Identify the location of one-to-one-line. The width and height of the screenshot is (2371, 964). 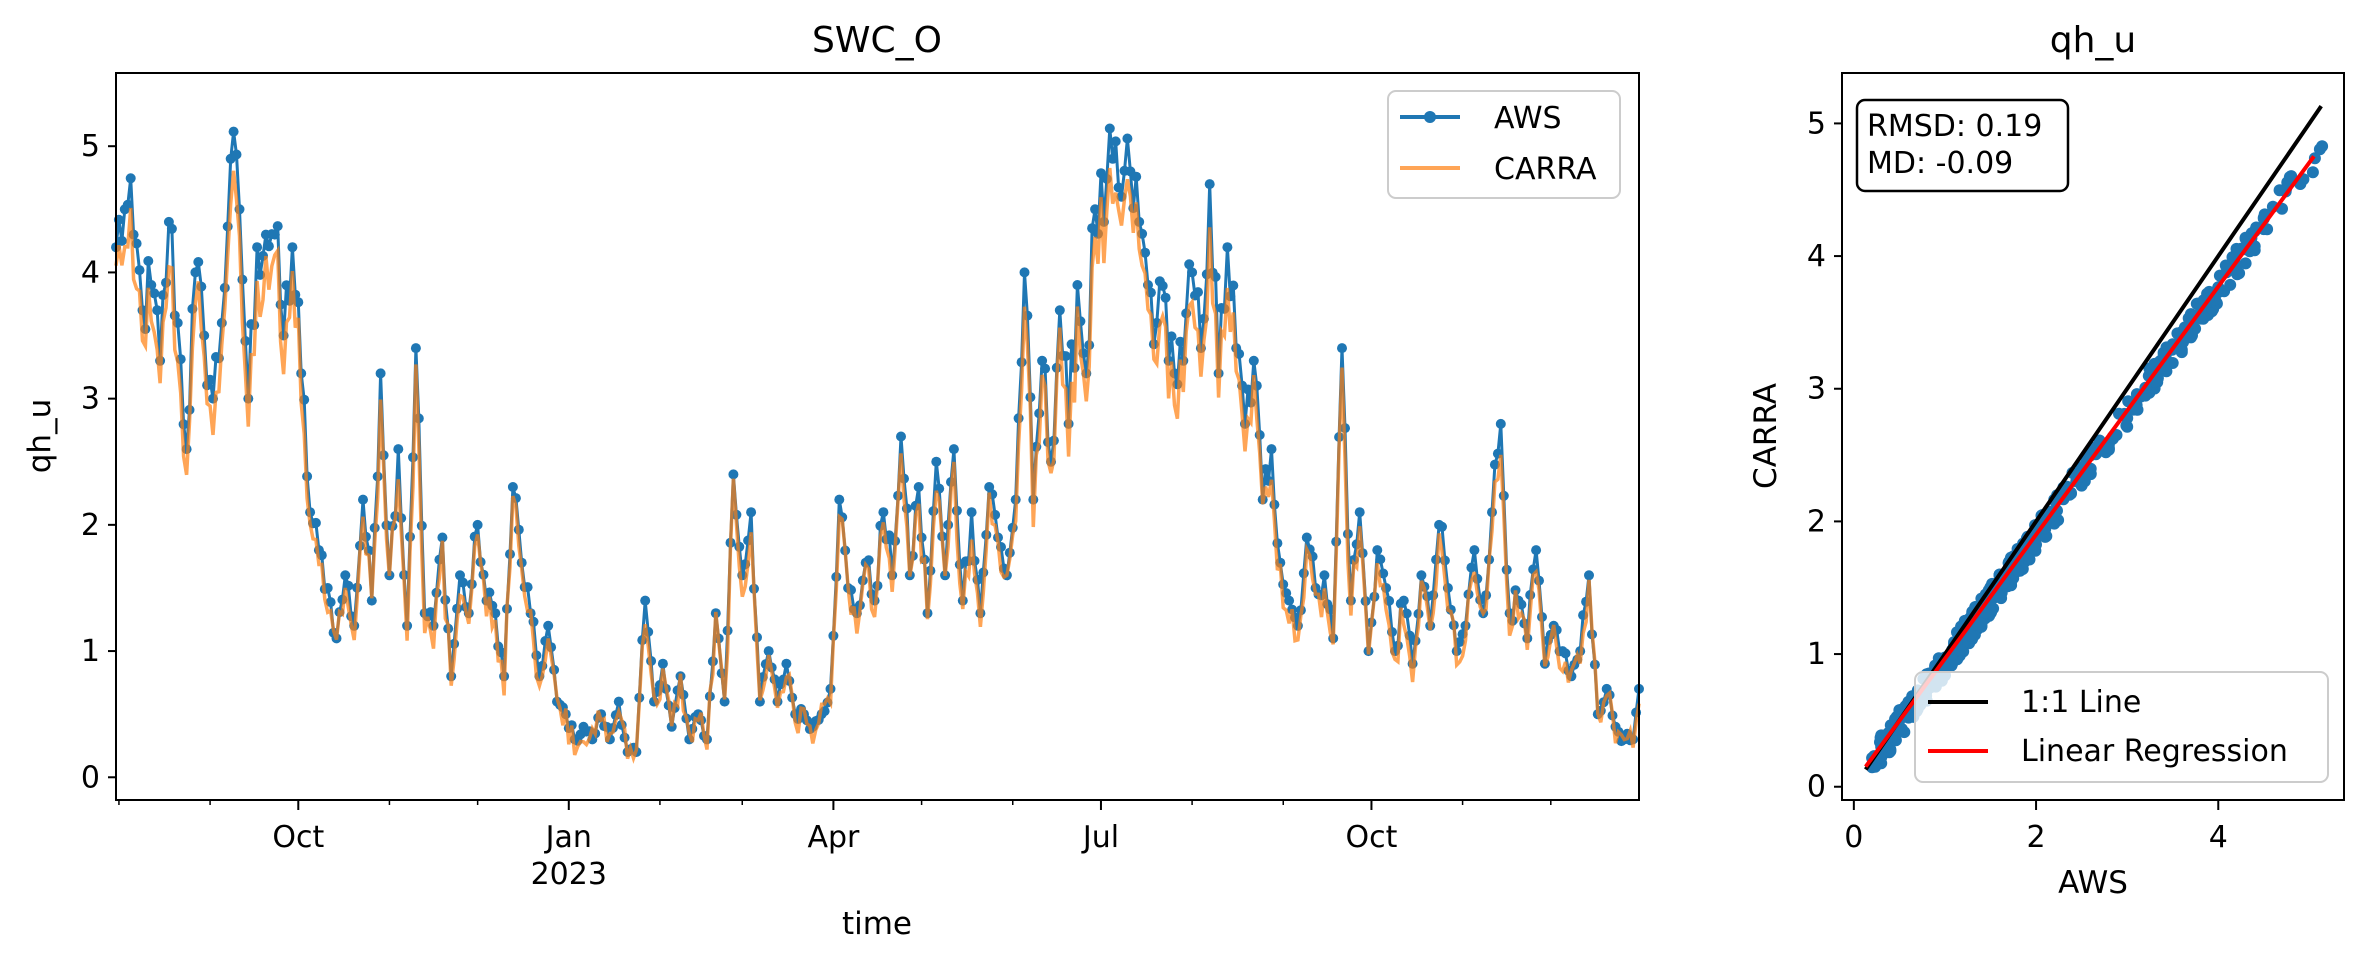
(2093, 438).